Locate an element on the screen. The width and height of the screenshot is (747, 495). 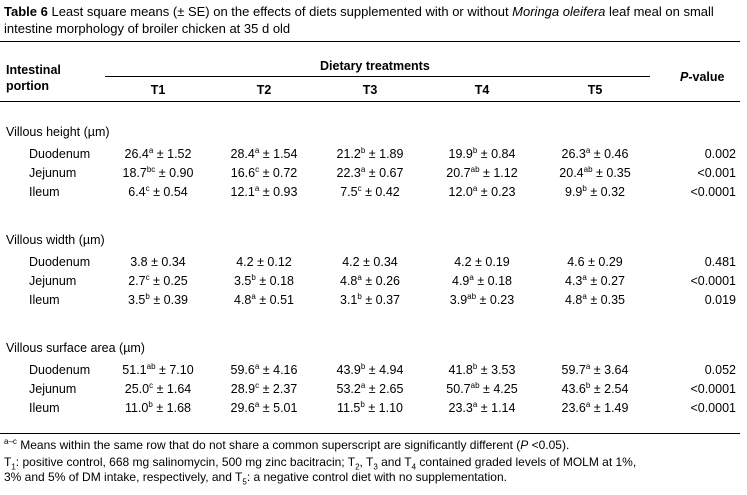
table-cell: 43.6b ± 2.54 is located at coordinates (595, 388).